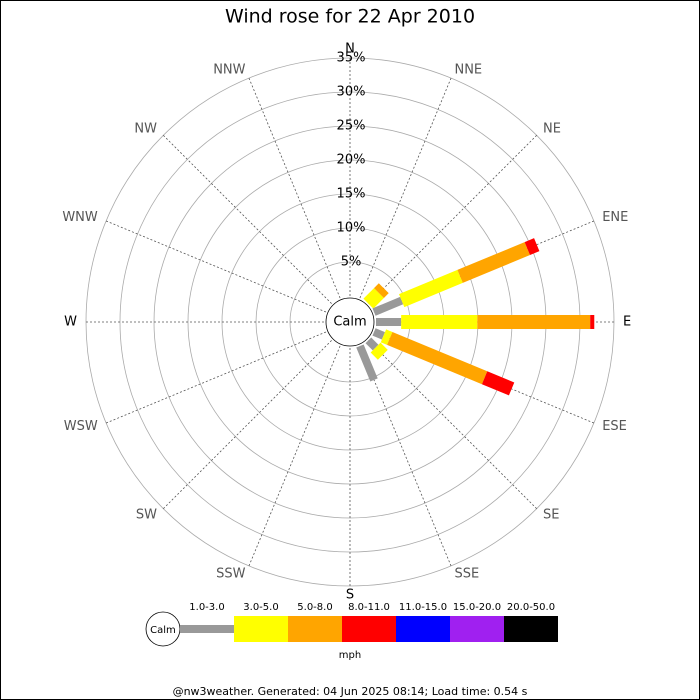 The image size is (700, 700). I want to click on direction-label: WSW, so click(81, 426).